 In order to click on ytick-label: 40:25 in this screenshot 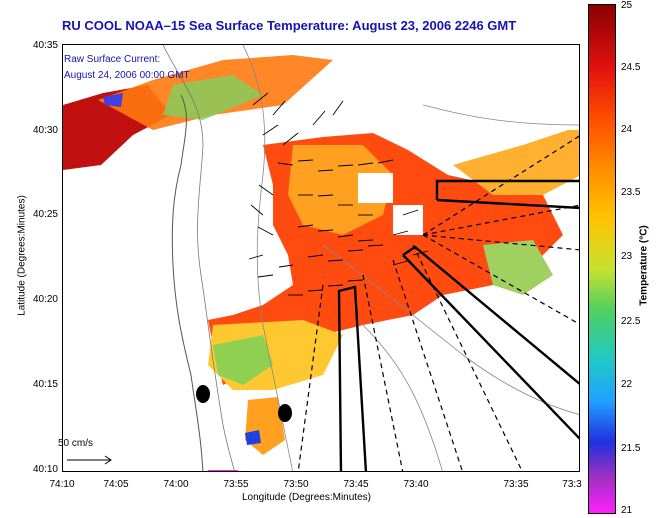, I will do `click(45, 214)`.